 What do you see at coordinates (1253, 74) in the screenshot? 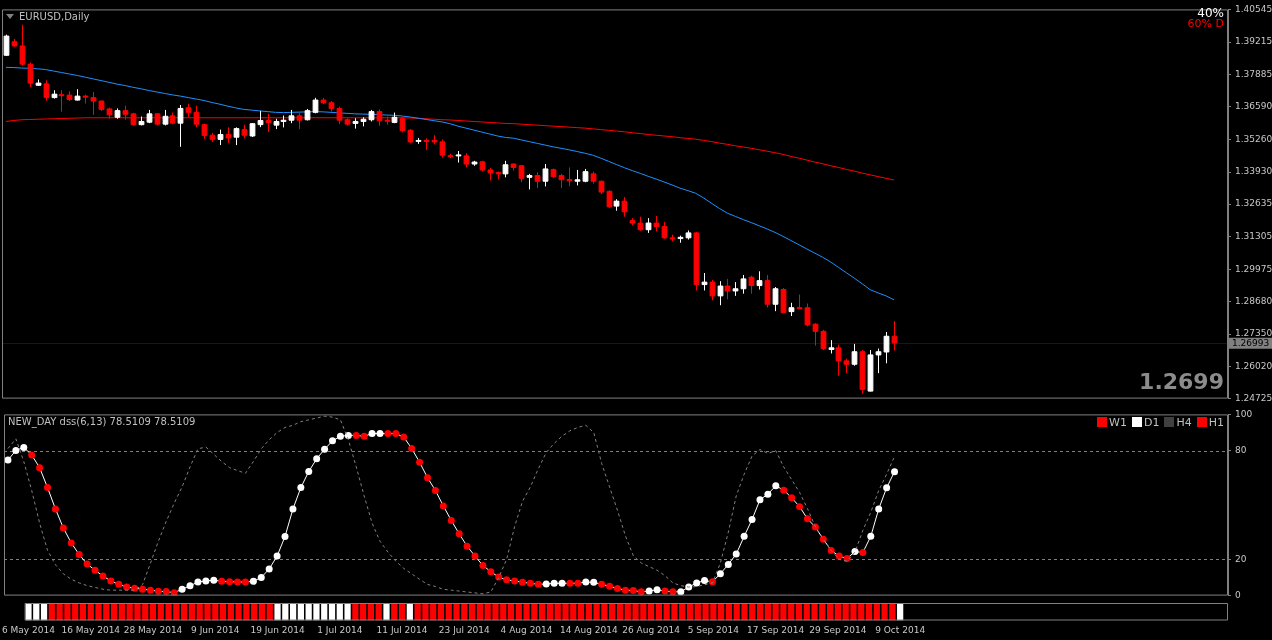
I see `y-tick-label: 1.37885` at bounding box center [1253, 74].